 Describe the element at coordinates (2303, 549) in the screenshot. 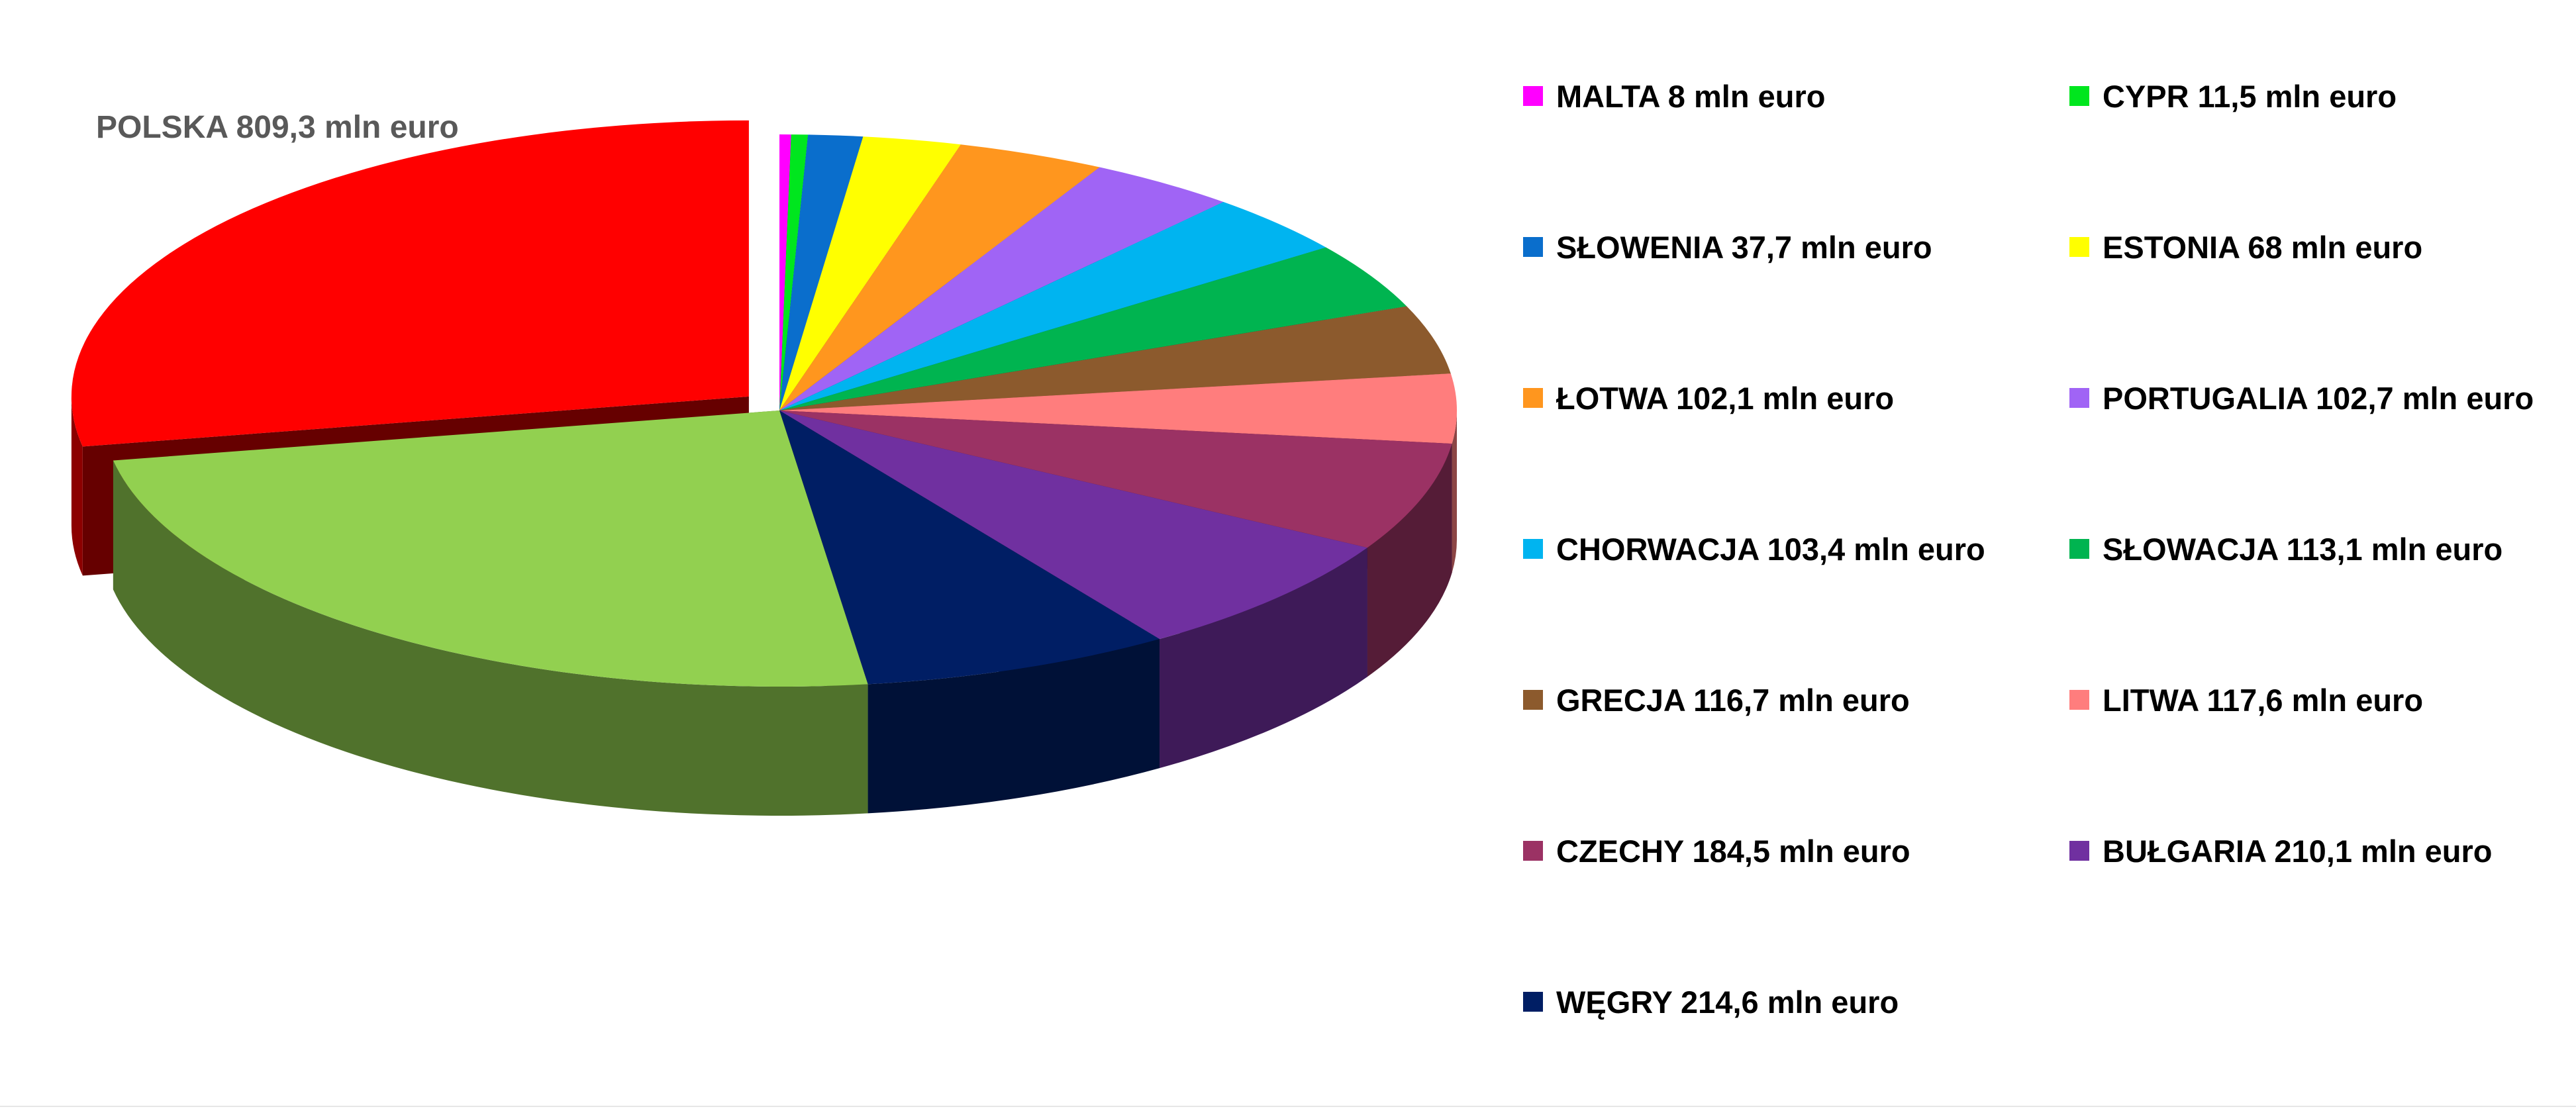

I see `legend-label: SŁOWACJA 113,1 mln euro` at that location.